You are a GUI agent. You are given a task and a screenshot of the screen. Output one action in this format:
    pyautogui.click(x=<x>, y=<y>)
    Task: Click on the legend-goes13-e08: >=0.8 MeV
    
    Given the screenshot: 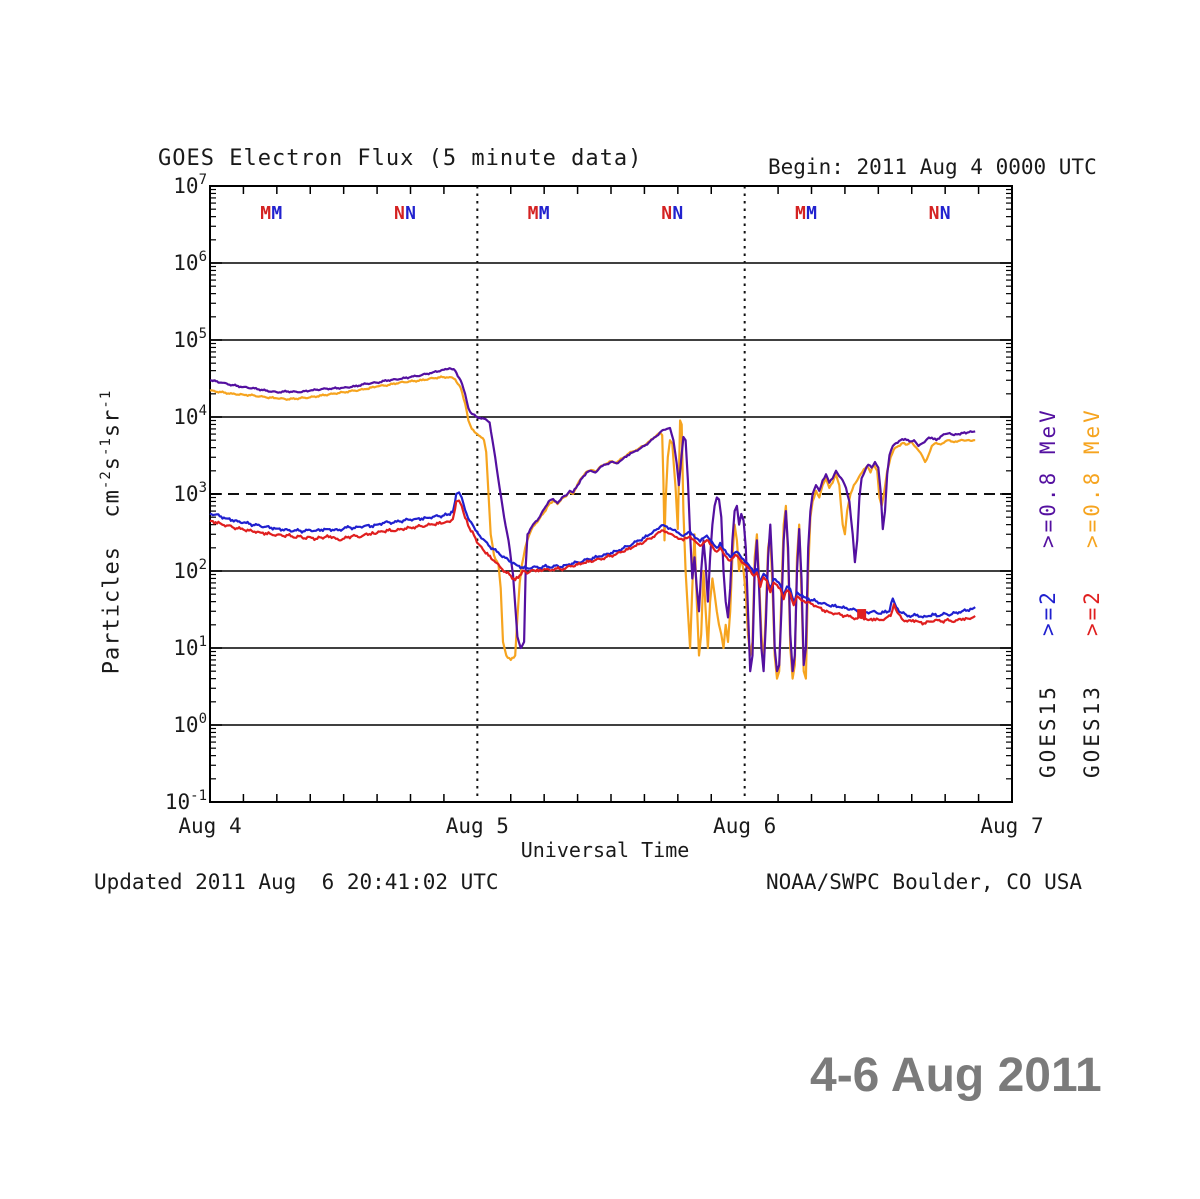 What is the action you would take?
    pyautogui.click(x=1092, y=477)
    